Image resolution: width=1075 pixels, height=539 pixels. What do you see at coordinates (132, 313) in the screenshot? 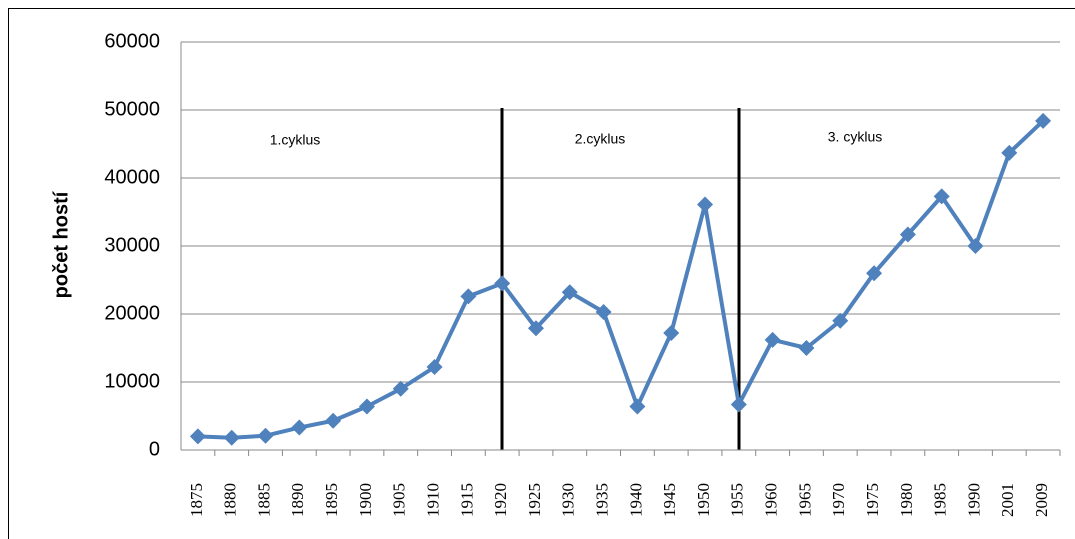
I see `y-tick-label: 20000` at bounding box center [132, 313].